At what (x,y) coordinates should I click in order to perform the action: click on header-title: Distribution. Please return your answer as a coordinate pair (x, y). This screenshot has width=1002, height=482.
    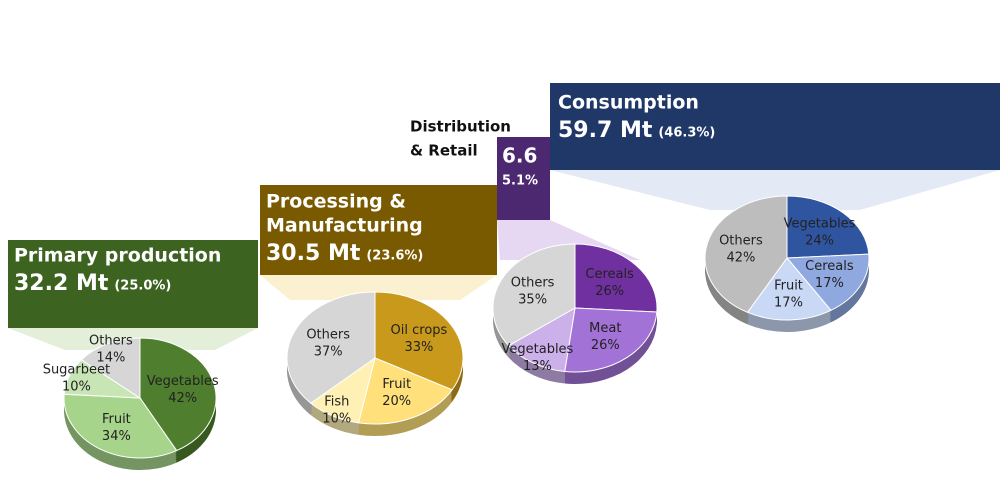
    Looking at the image, I should click on (460, 127).